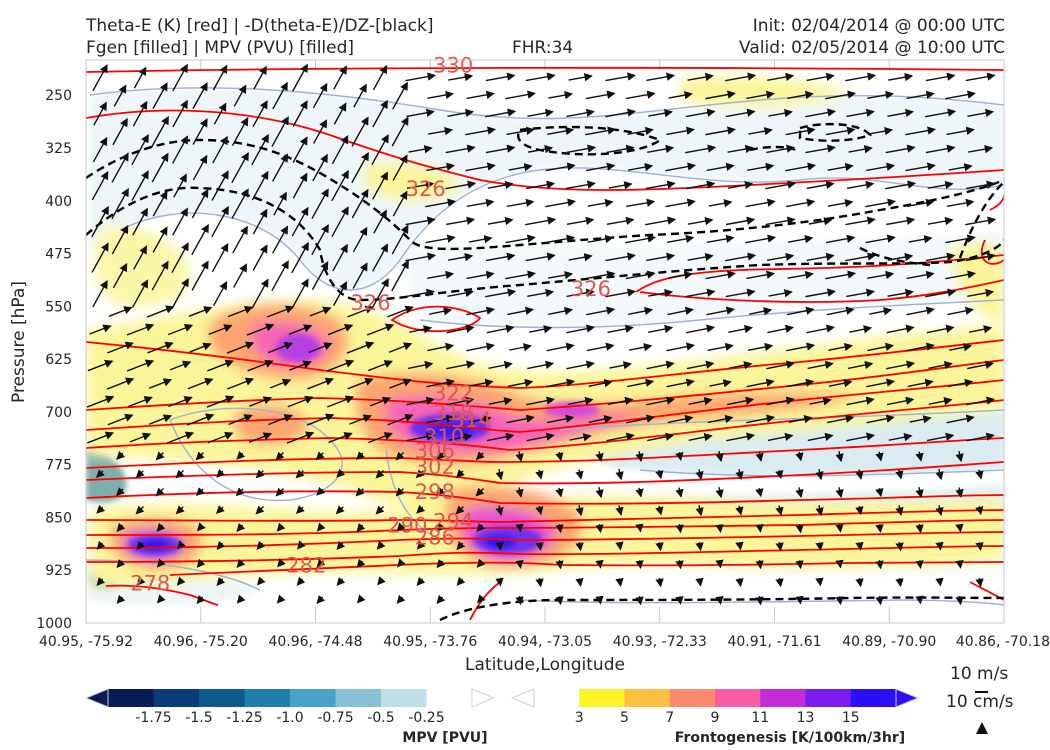 This screenshot has width=1050, height=750. What do you see at coordinates (289, 718) in the screenshot?
I see `mpv-colorbar-ticks: -1.75 -1.5 -1.25 -1.0 -0.75 -0.5 -0.25` at bounding box center [289, 718].